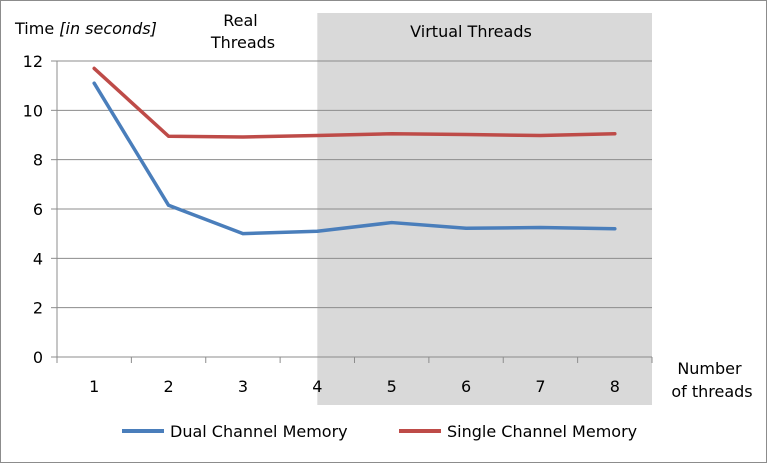 The width and height of the screenshot is (767, 467). Describe the element at coordinates (709, 368) in the screenshot. I see `x-axis-label-line1: Number` at that location.